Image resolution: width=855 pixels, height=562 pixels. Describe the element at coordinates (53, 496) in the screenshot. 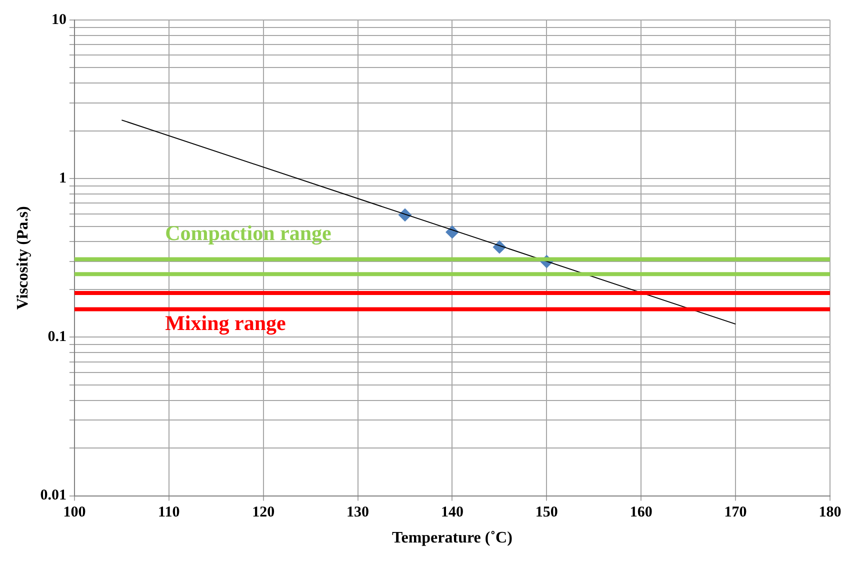

I see `y-tick-label: 0.01` at that location.